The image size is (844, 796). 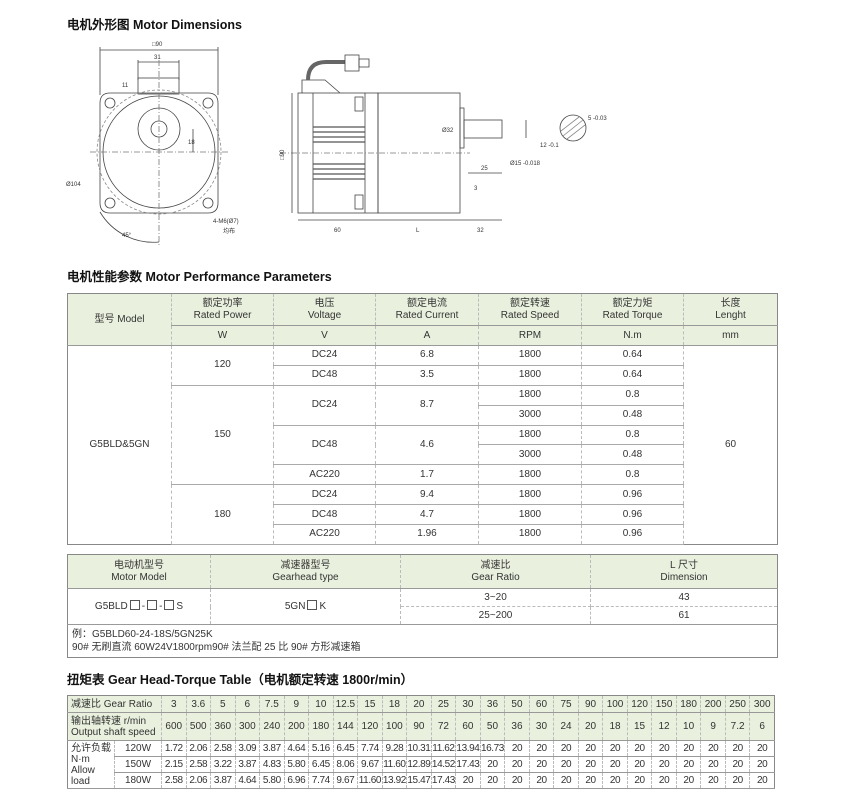 I want to click on table-row: DC48 3.5 1800 0.64, so click(x=423, y=375).